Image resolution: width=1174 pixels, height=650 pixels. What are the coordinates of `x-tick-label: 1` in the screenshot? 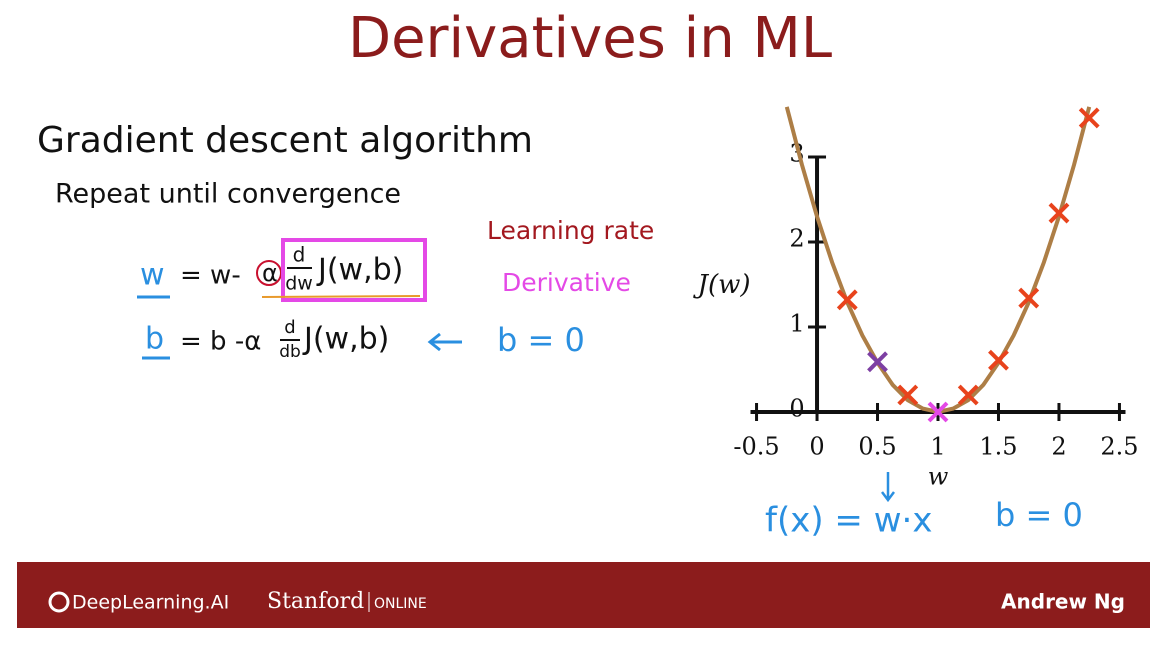 It's located at (937, 447).